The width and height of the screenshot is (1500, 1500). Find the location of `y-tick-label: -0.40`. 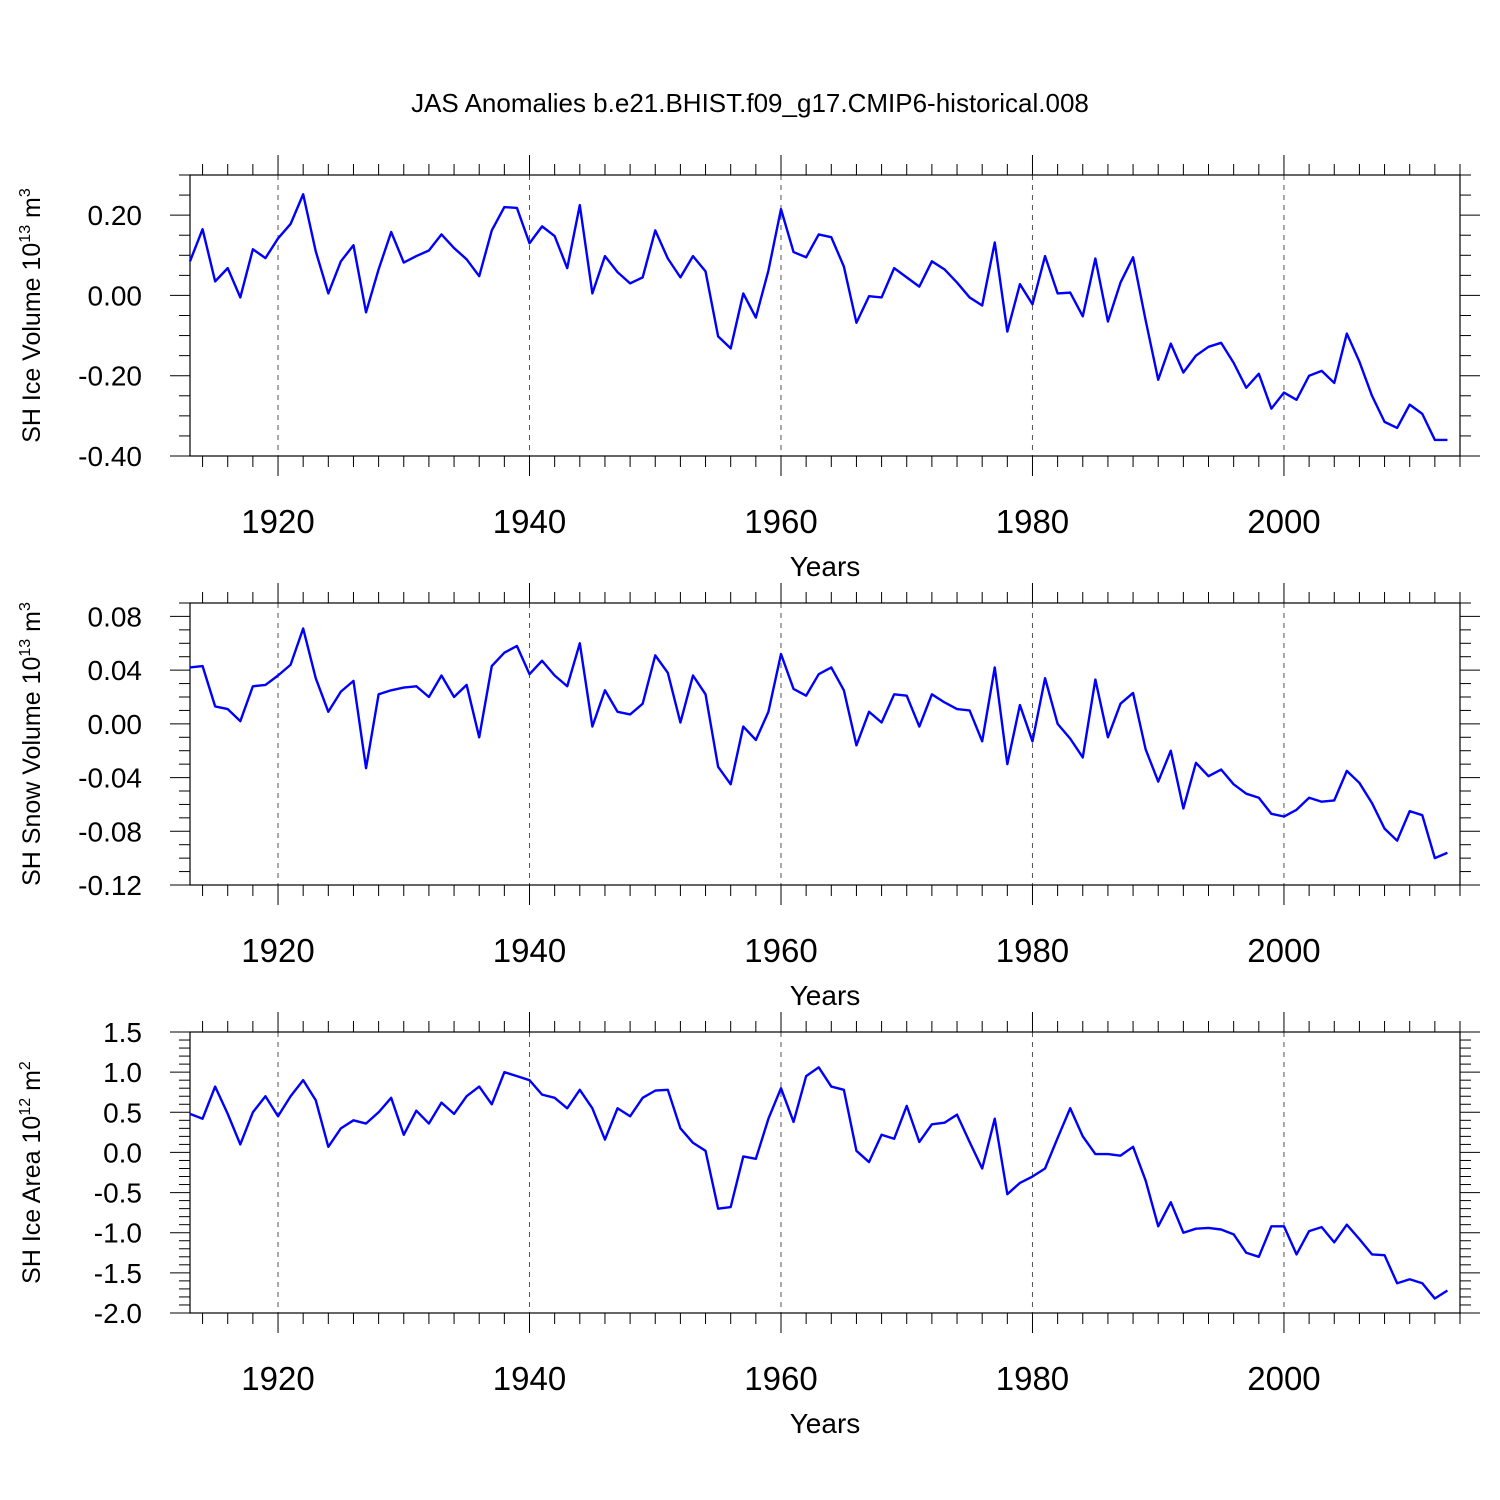

y-tick-label: -0.40 is located at coordinates (110, 456).